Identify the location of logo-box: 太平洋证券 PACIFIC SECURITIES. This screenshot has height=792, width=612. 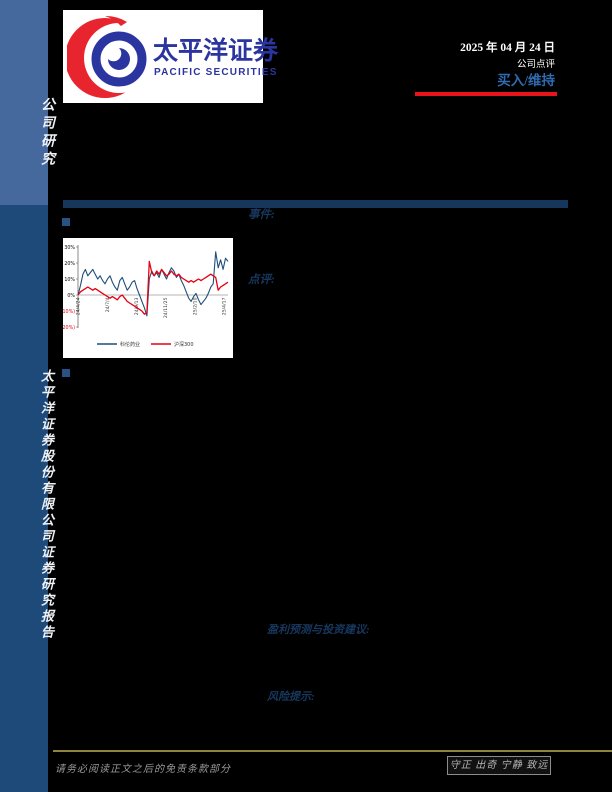
(171, 56).